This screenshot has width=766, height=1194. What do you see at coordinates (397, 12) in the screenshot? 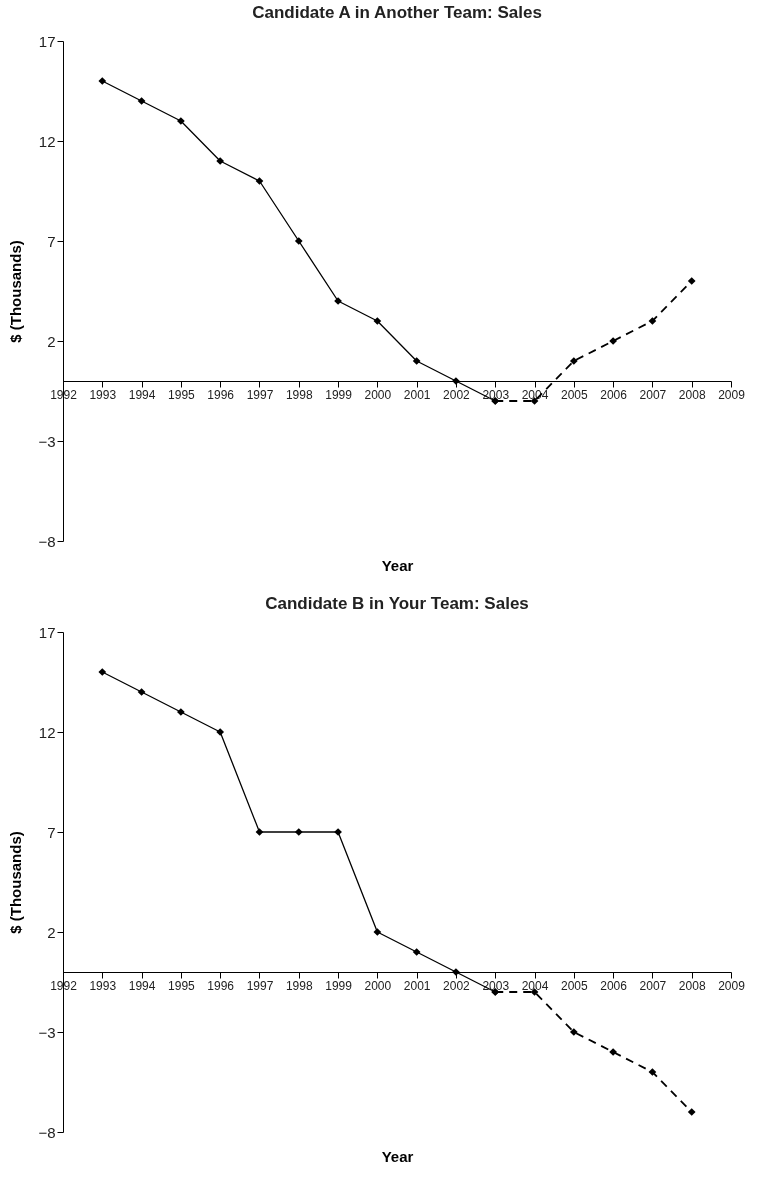
I see `chart-title: Candidate A in Another Team: Sales` at bounding box center [397, 12].